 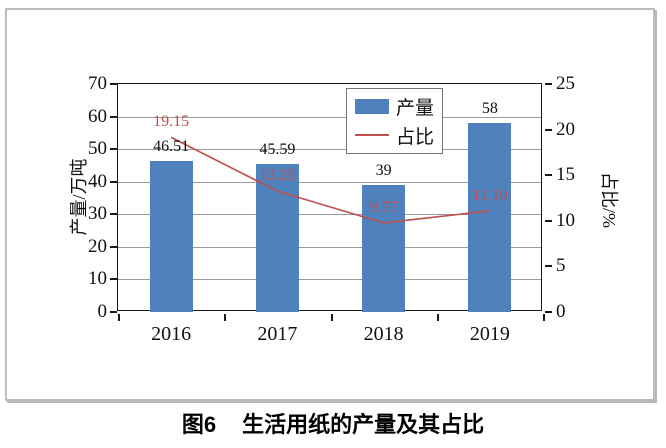 I want to click on left-axis-tick-label: 60, so click(x=97, y=116).